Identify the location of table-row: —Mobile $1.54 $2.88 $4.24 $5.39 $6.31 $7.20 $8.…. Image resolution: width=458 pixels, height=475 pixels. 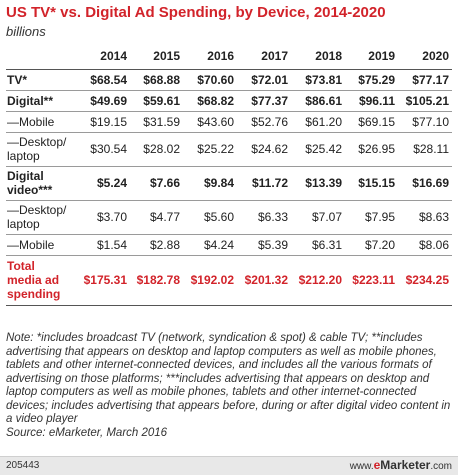
(229, 245).